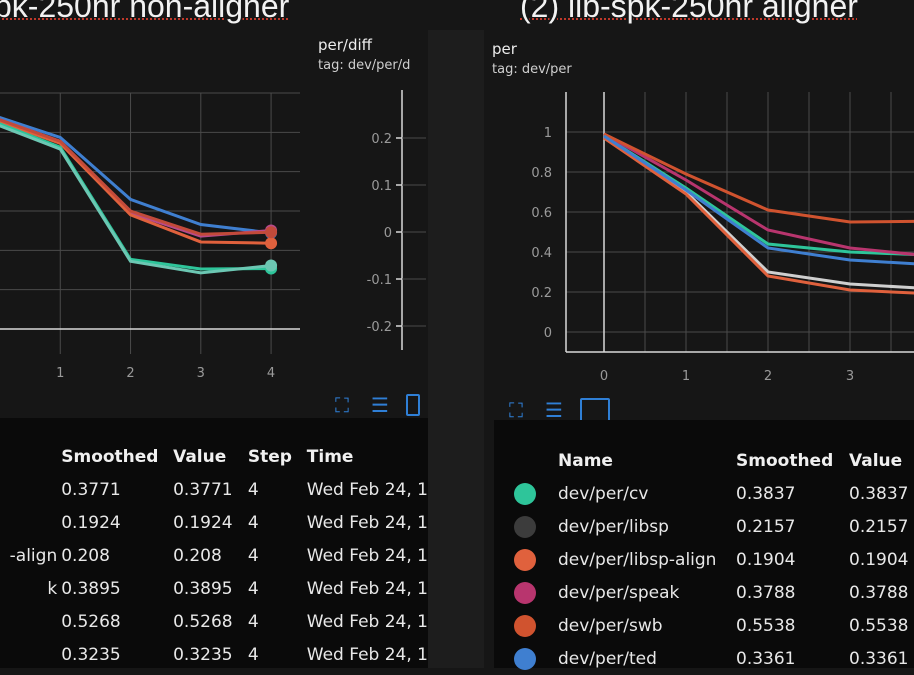 The height and width of the screenshot is (675, 914). I want to click on table-row: dev/per/speak 0.3788 0.3788, so click(711, 592).